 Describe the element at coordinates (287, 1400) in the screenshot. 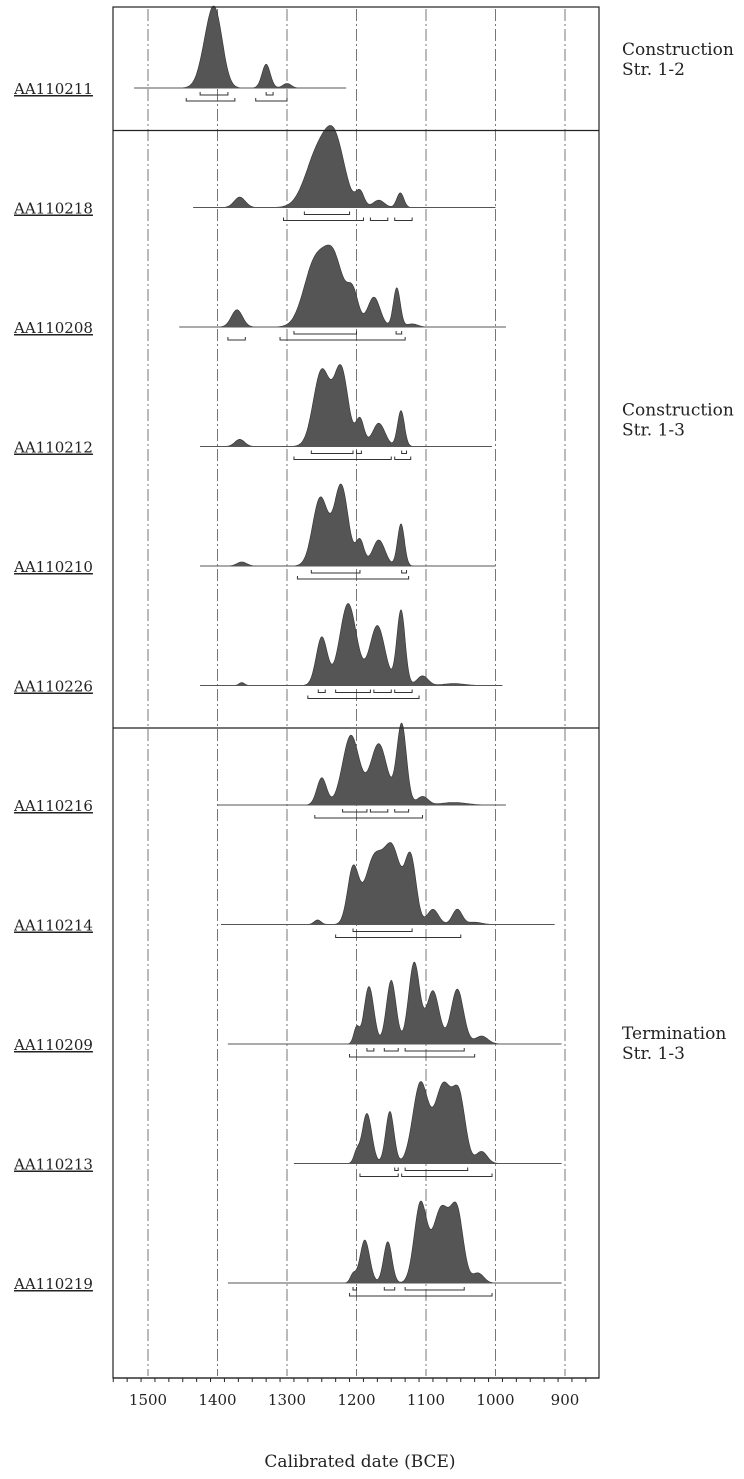

I see `tick-label-1300: 1300` at that location.